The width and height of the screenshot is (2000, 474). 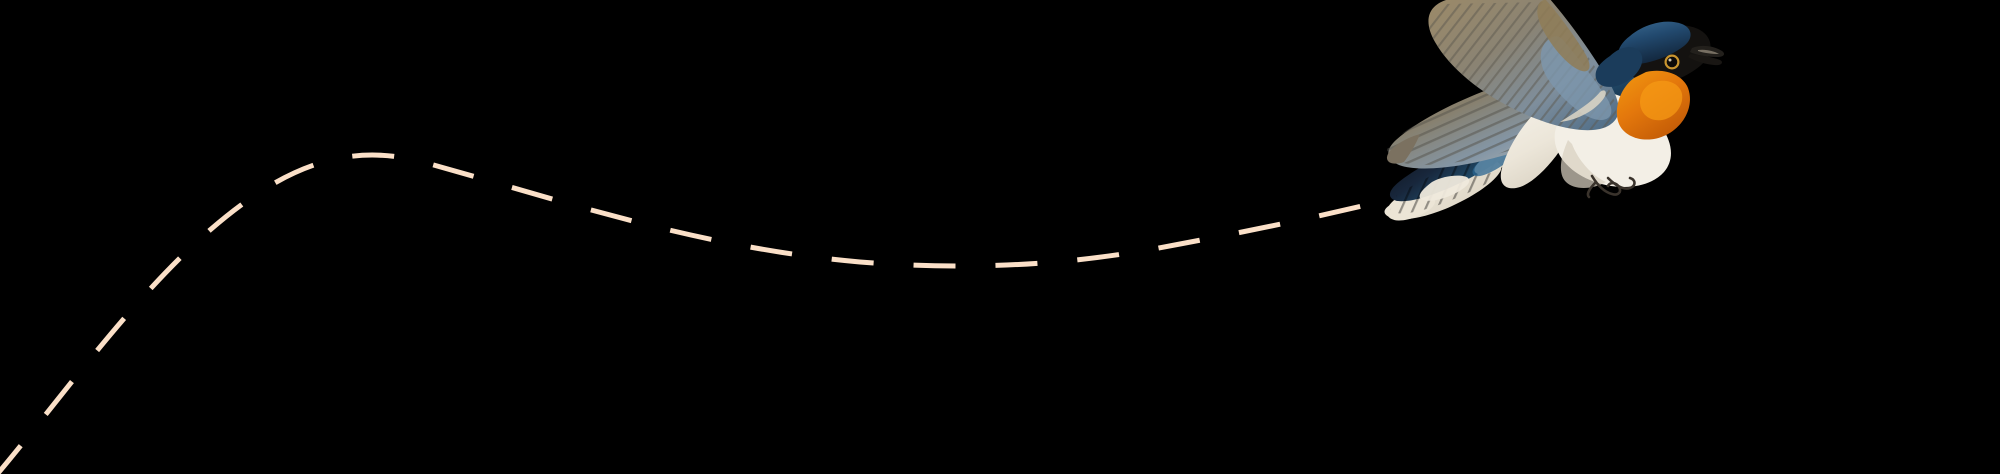 What do you see at coordinates (1444, 188) in the screenshot?
I see `tail-inner-white-patch` at bounding box center [1444, 188].